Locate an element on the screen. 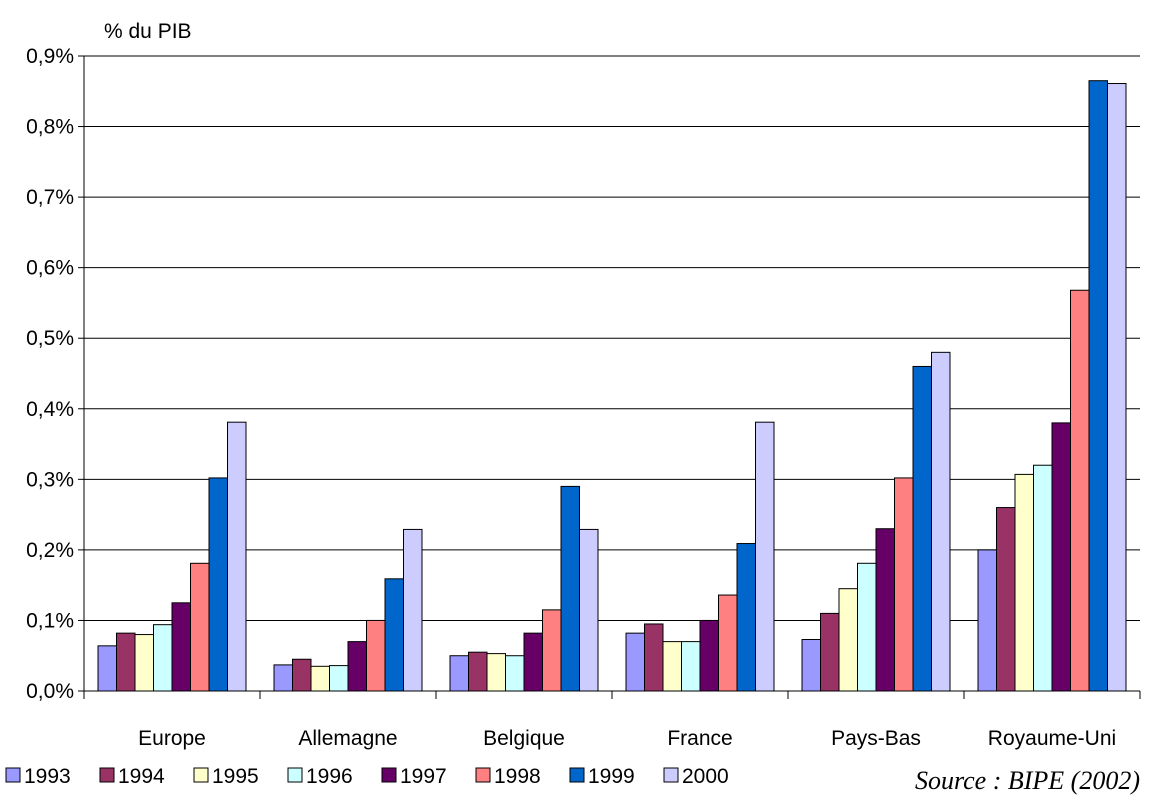 This screenshot has width=1149, height=799. legend: 1993 1994 1995 1996 1997 1998 1999 2000 is located at coordinates (367, 776).